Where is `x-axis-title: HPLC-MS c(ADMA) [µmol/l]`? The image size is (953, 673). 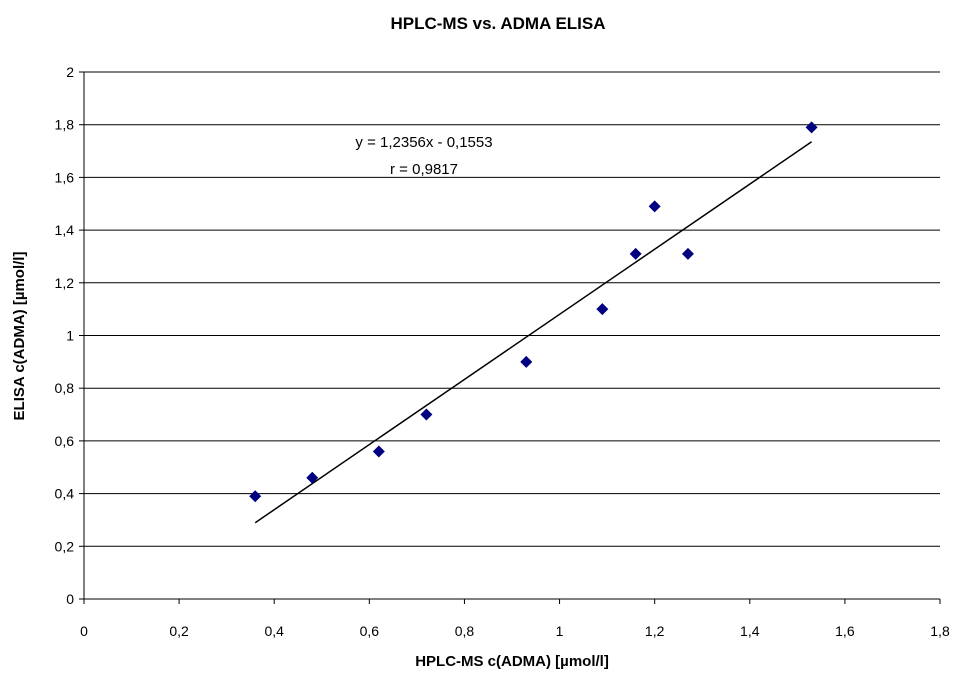 x-axis-title: HPLC-MS c(ADMA) [µmol/l] is located at coordinates (512, 661).